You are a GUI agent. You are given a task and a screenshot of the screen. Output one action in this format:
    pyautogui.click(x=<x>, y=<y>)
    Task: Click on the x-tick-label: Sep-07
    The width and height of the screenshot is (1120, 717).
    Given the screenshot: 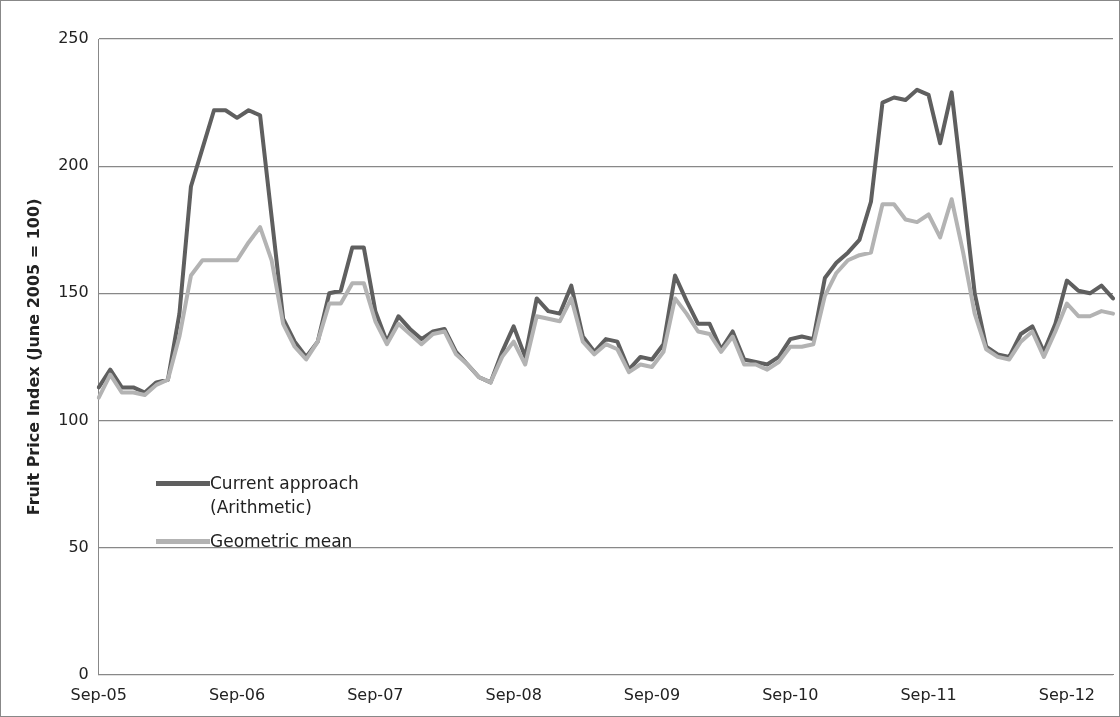 What is the action you would take?
    pyautogui.click(x=375, y=694)
    